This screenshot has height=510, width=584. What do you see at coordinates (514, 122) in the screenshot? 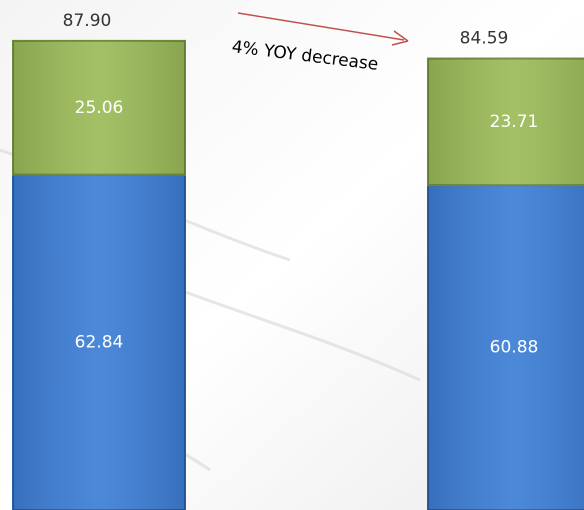
I see `segment-label: 23.71` at bounding box center [514, 122].